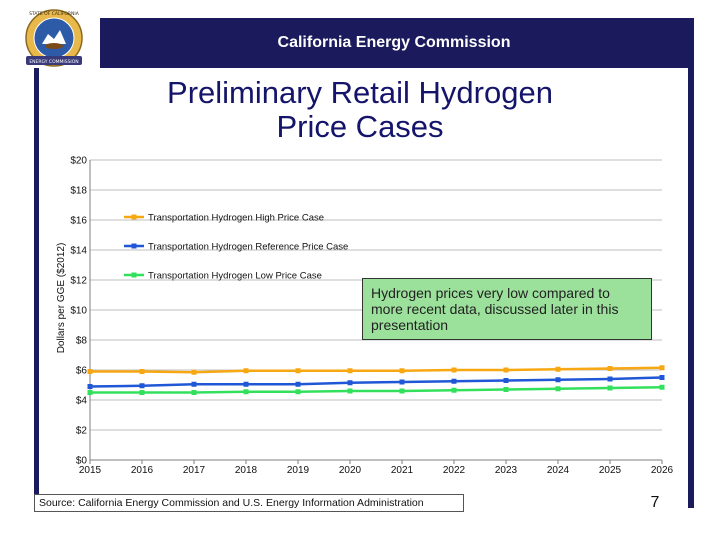  I want to click on legend-label: Transportation Hydrogen High Price Case, so click(236, 218).